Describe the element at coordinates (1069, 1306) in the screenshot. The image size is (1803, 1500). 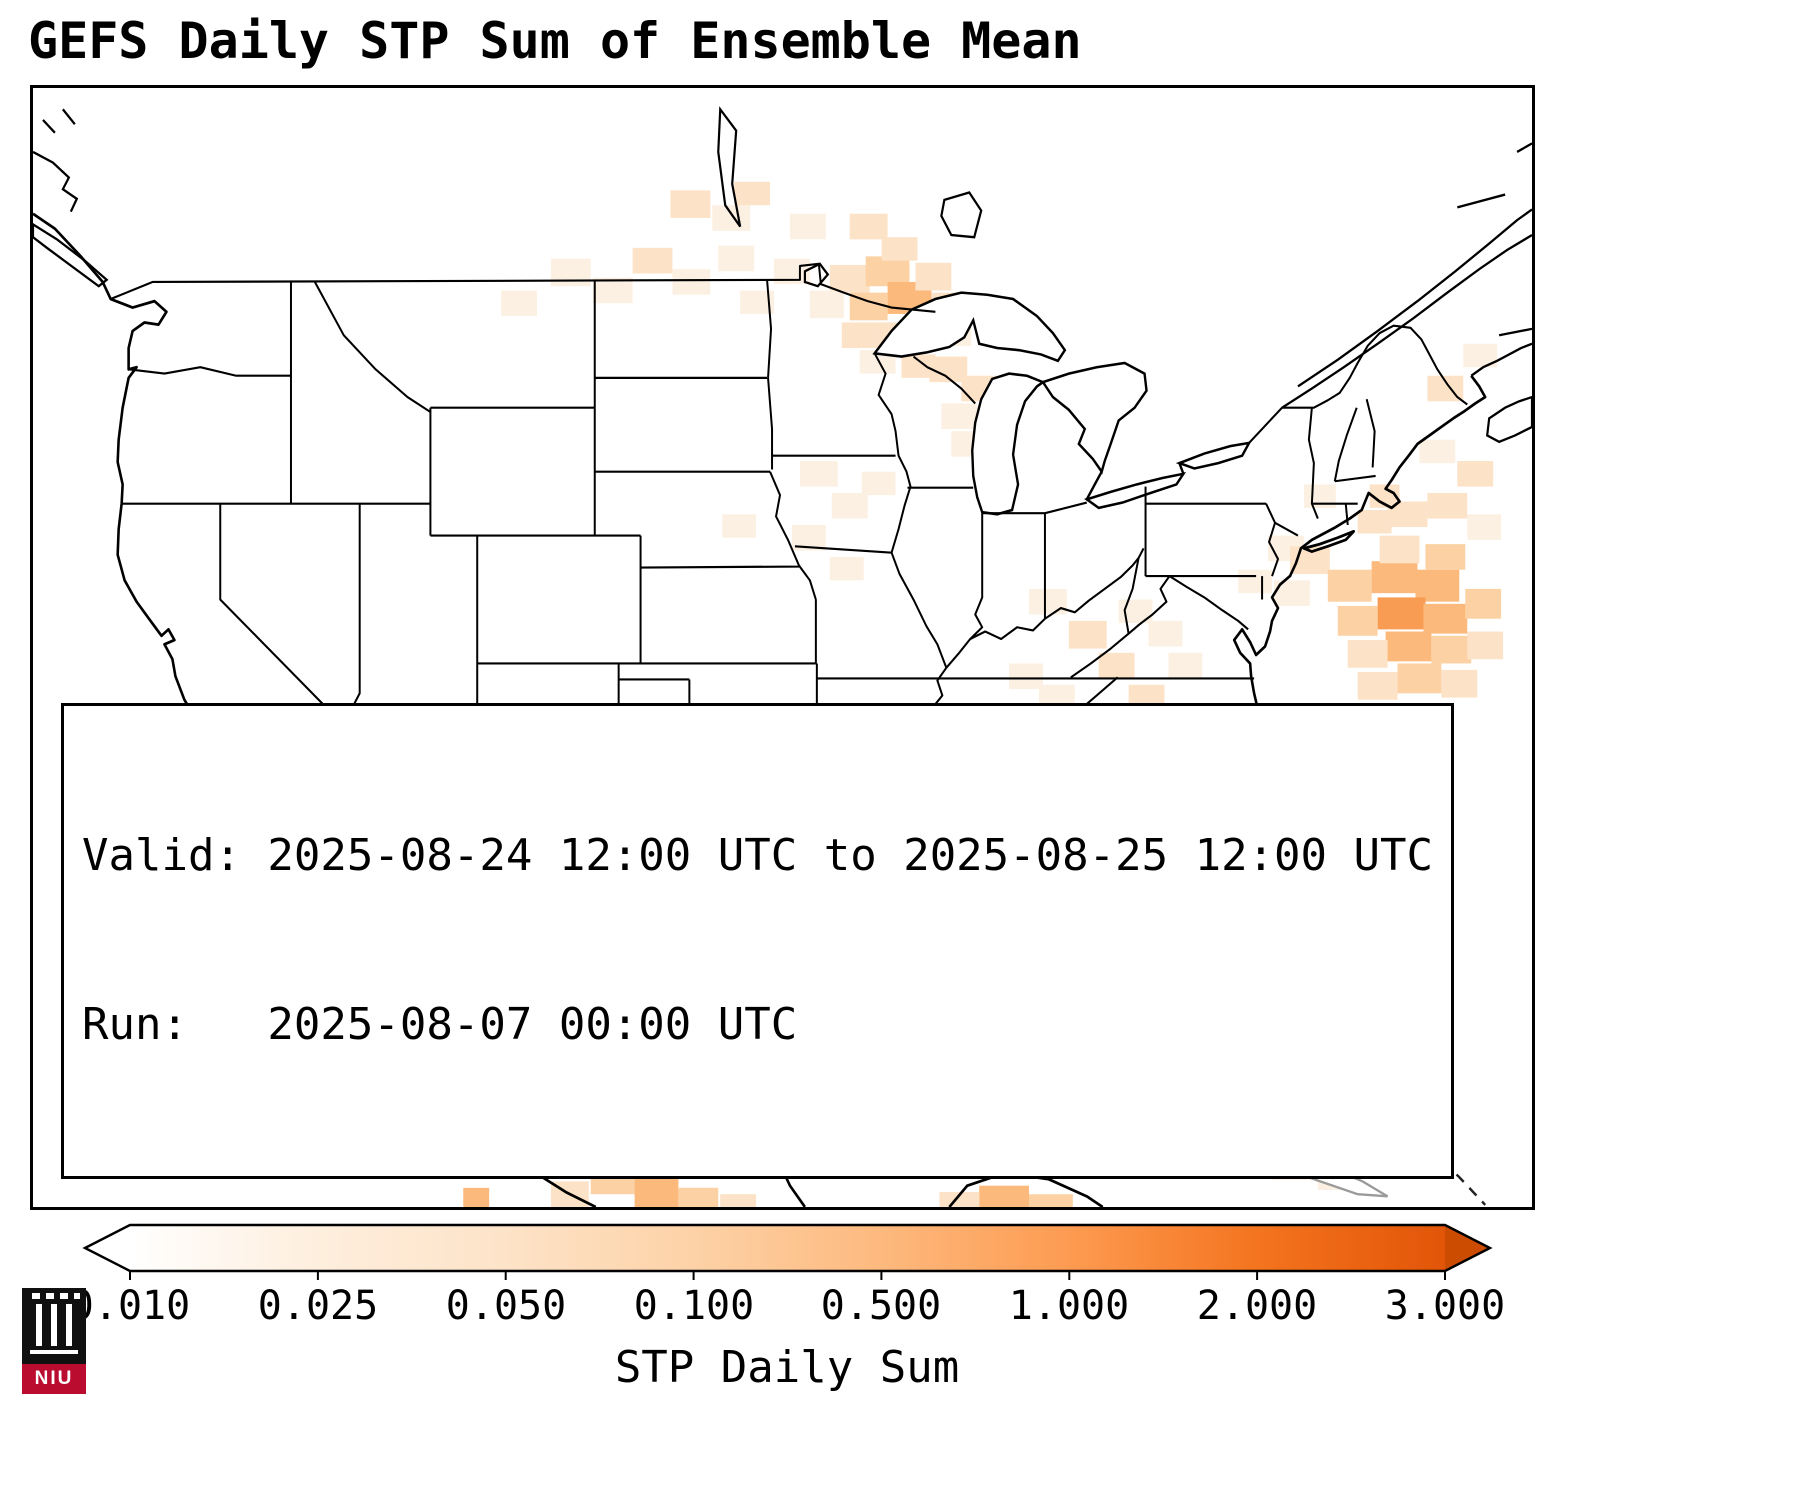
I see `colorbar-tick-label: 1.000` at that location.